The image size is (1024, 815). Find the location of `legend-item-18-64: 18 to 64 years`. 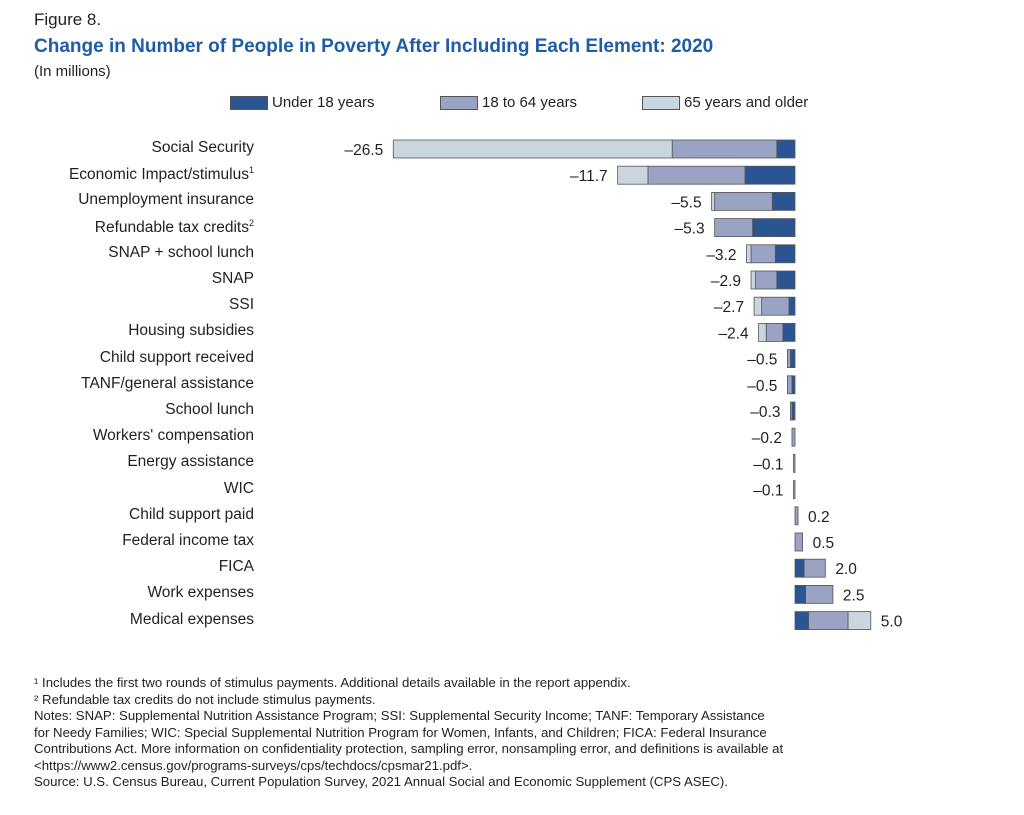

legend-item-18-64: 18 to 64 years is located at coordinates (508, 102).